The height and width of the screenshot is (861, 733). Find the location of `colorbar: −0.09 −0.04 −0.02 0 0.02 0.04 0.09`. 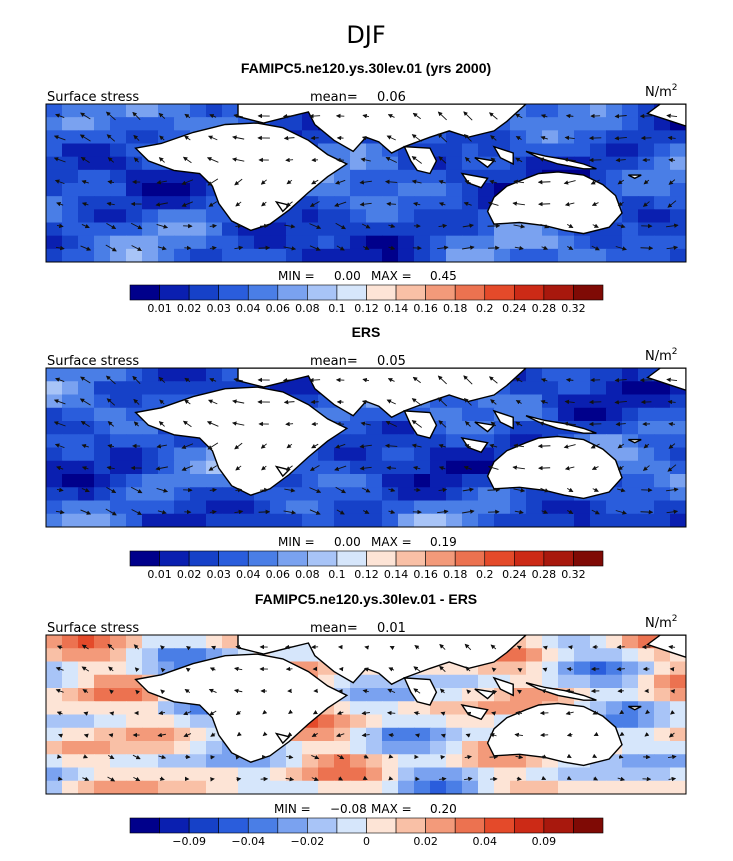

colorbar: −0.09 −0.04 −0.02 0 0.02 0.04 0.09 is located at coordinates (366, 832).